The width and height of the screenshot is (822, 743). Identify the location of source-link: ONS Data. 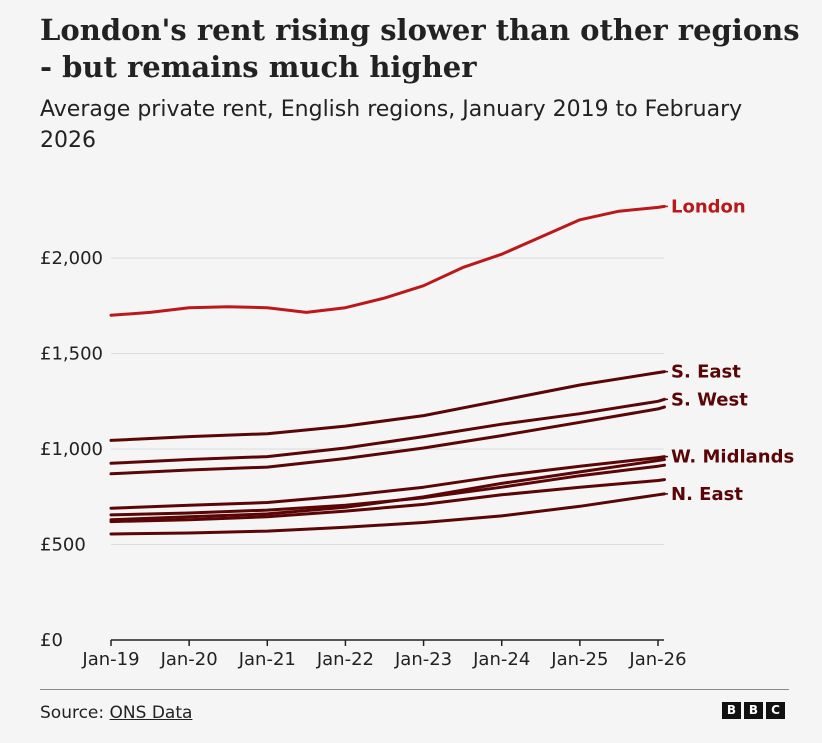
(151, 713).